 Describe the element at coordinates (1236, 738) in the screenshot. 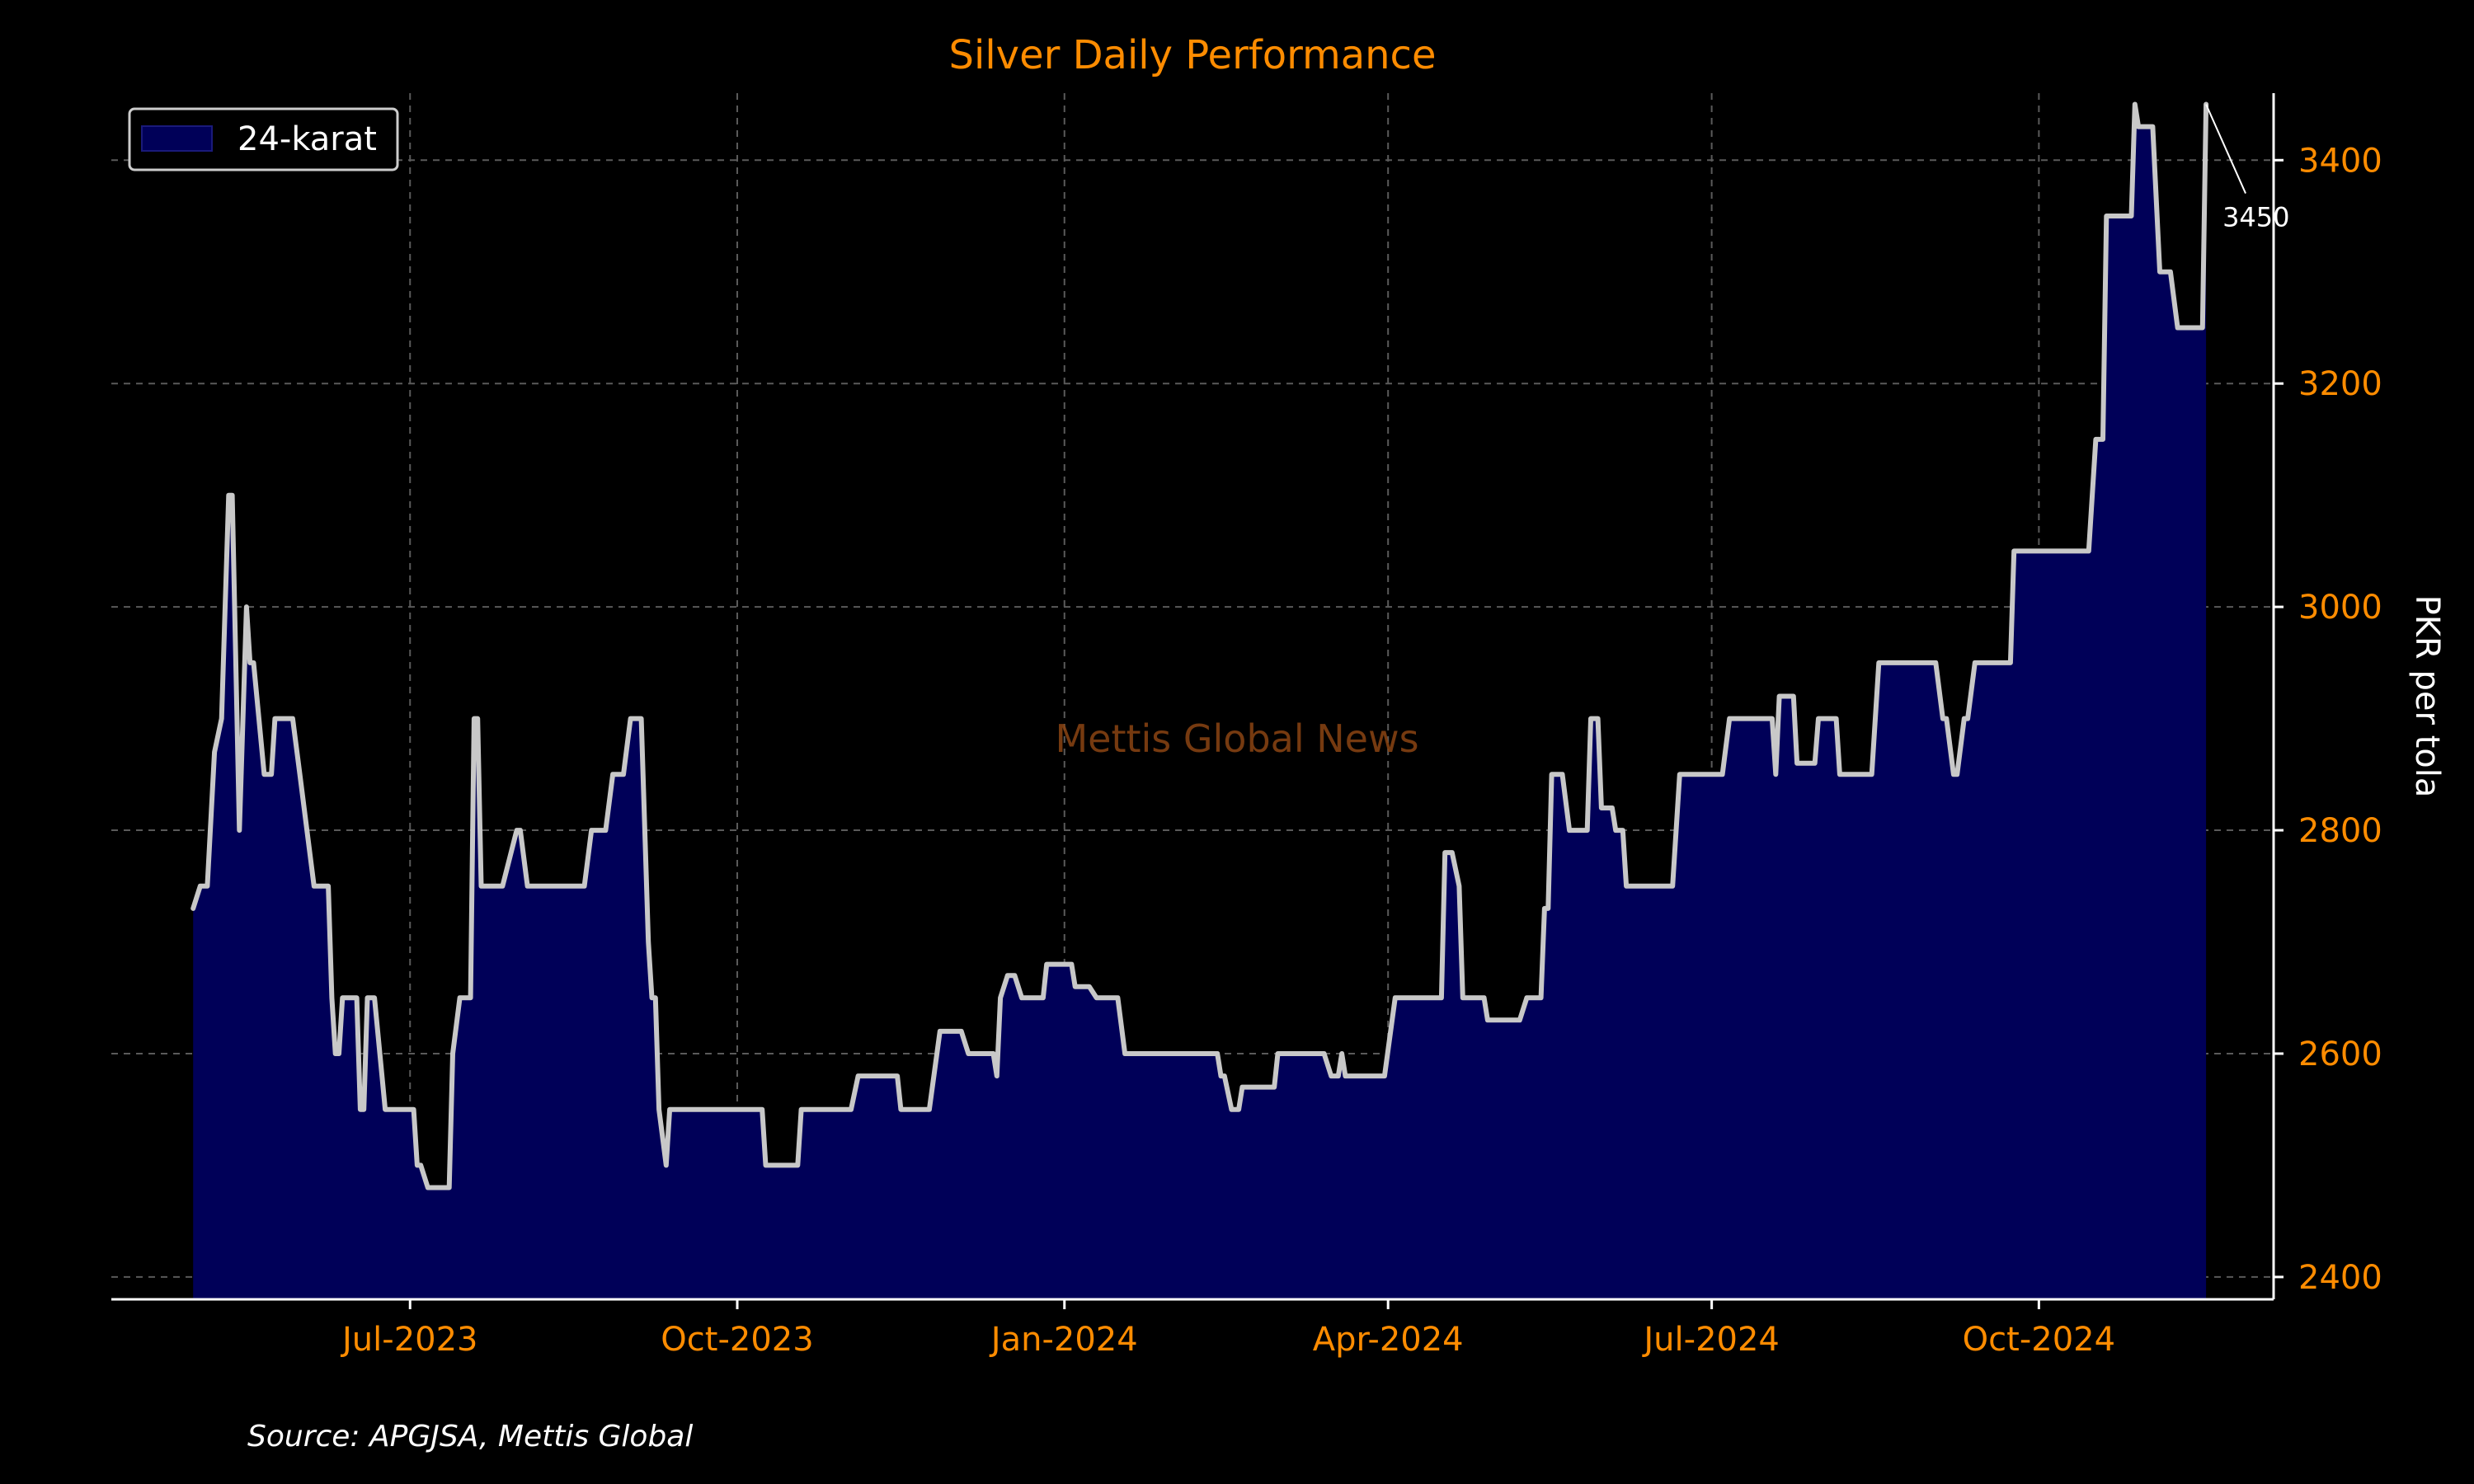

I see `watermark: Mettis Global News` at that location.